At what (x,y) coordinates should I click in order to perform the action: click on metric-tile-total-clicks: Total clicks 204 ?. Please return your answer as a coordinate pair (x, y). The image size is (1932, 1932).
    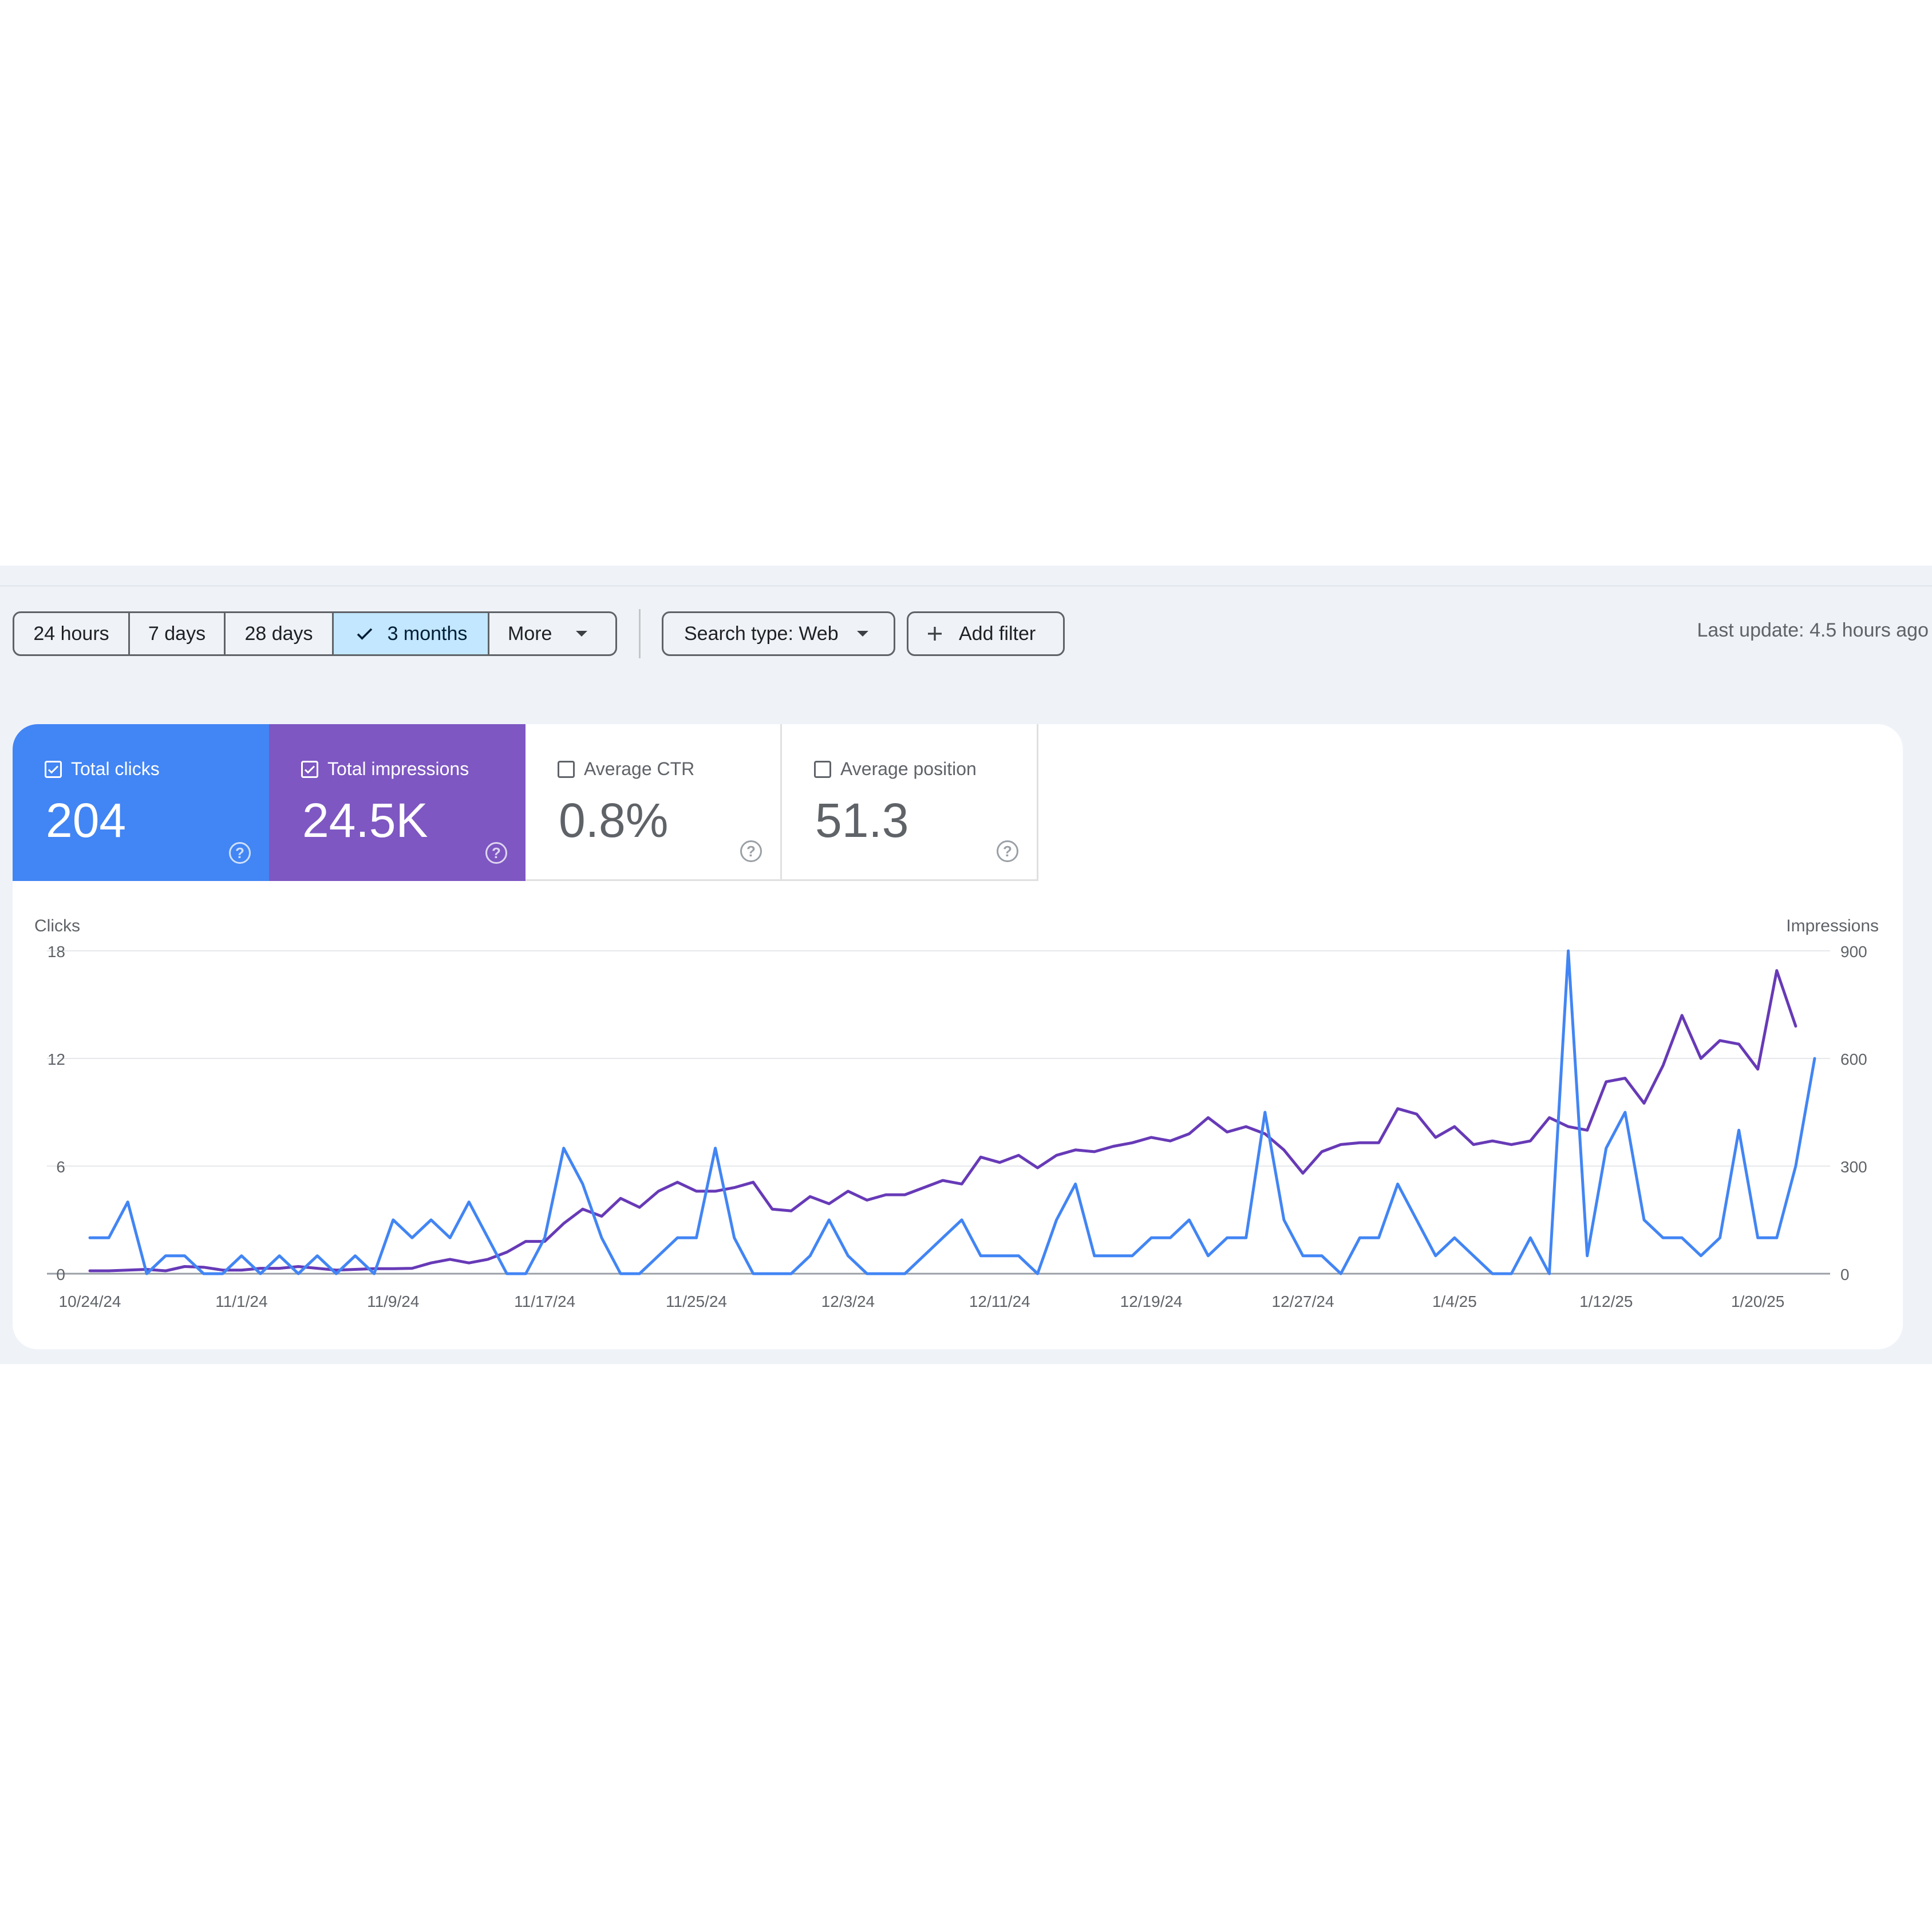
    Looking at the image, I should click on (141, 802).